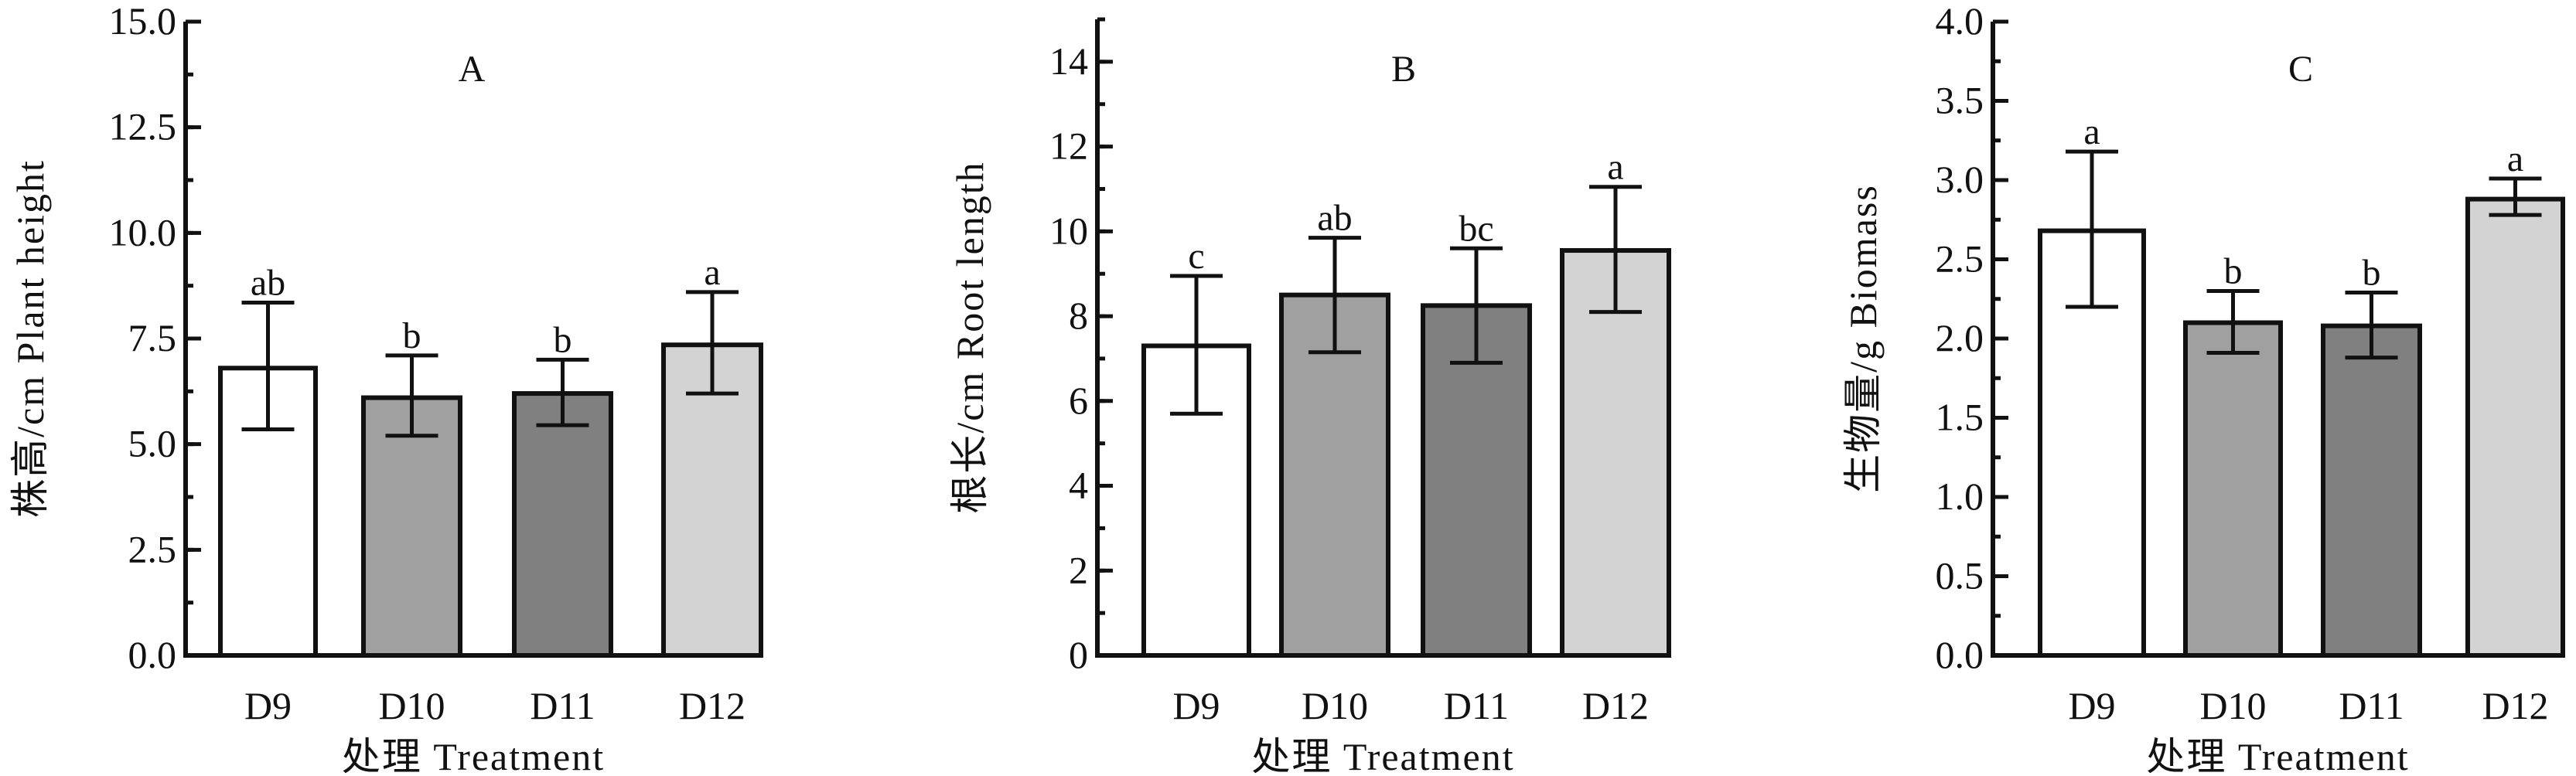  What do you see at coordinates (1069, 146) in the screenshot?
I see `y-tick-label: 12` at bounding box center [1069, 146].